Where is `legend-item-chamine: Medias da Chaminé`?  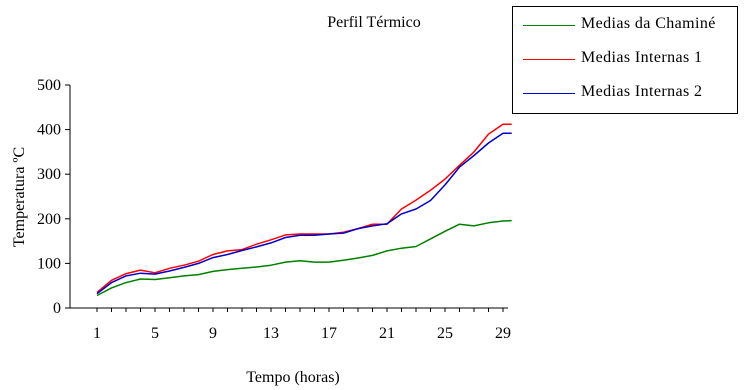 legend-item-chamine: Medias da Chaminé is located at coordinates (625, 26).